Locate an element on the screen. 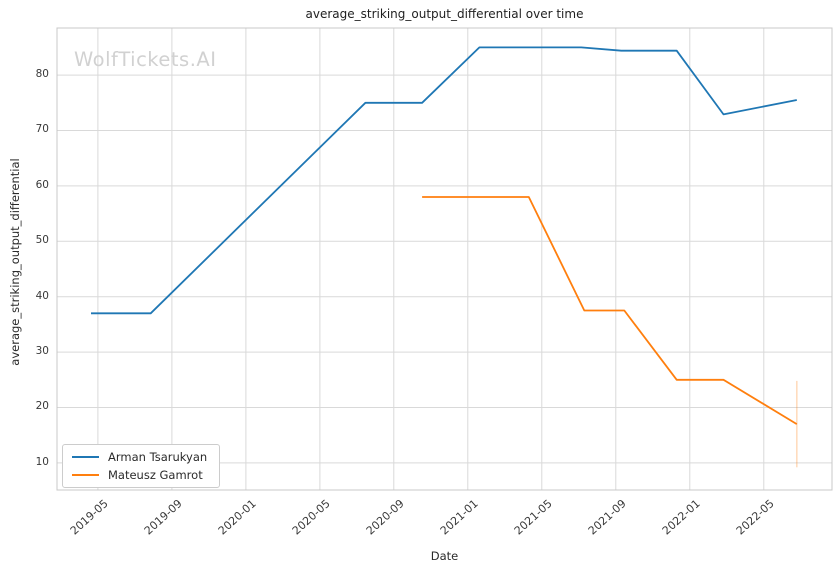 The height and width of the screenshot is (575, 840). y-tick-label: 40 is located at coordinates (42, 295).